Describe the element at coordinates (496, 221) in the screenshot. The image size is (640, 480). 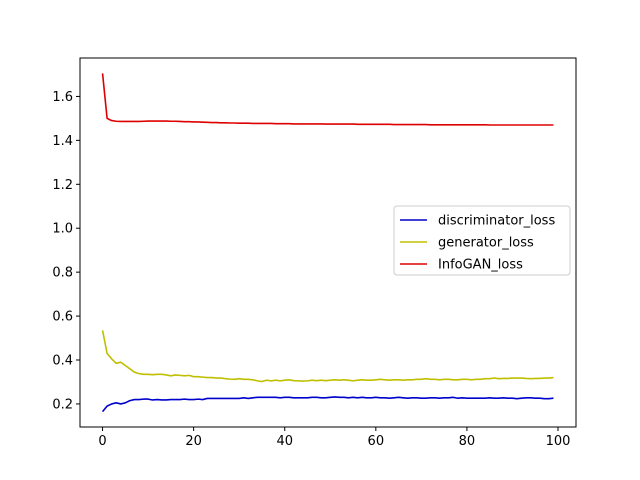
I see `legend-label-discriminator-loss: discriminator_loss` at that location.